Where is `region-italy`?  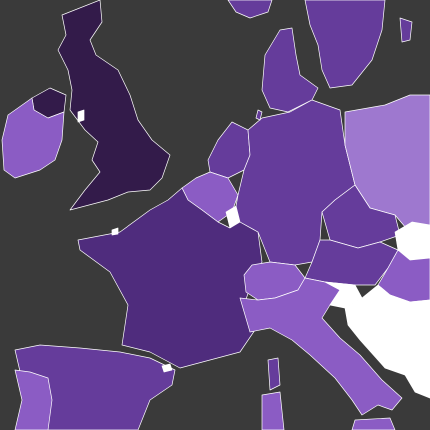
region-italy is located at coordinates (321, 346).